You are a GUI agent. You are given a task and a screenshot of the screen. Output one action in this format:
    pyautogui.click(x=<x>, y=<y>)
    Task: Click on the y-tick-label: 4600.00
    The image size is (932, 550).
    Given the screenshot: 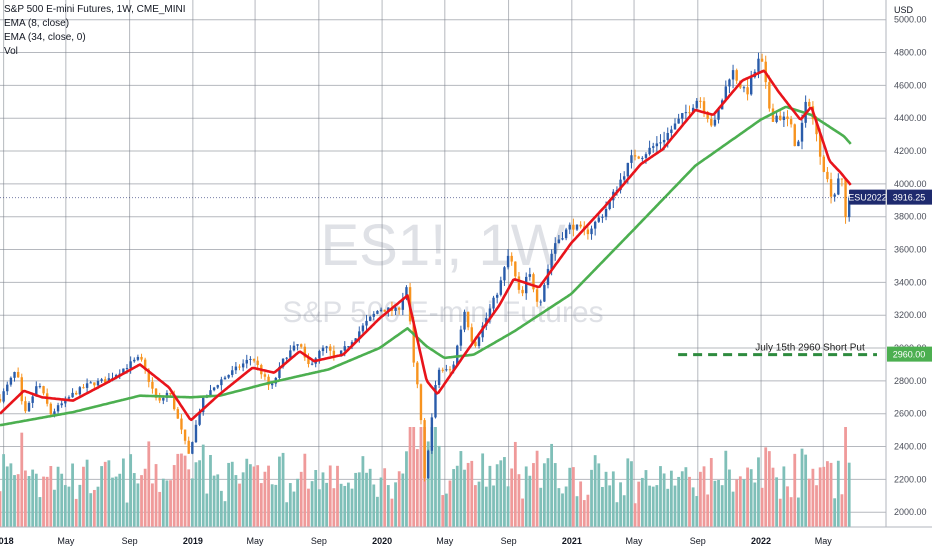 What is the action you would take?
    pyautogui.click(x=910, y=85)
    